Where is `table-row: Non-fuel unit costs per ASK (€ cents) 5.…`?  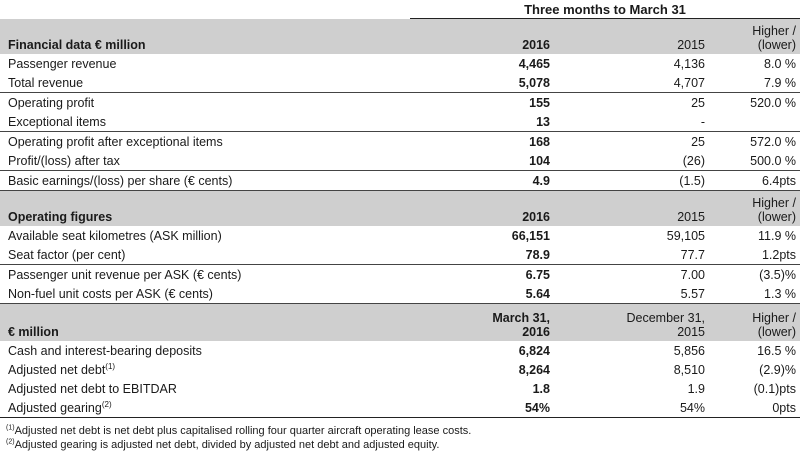
table-row: Non-fuel unit costs per ASK (€ cents) 5.… is located at coordinates (400, 294).